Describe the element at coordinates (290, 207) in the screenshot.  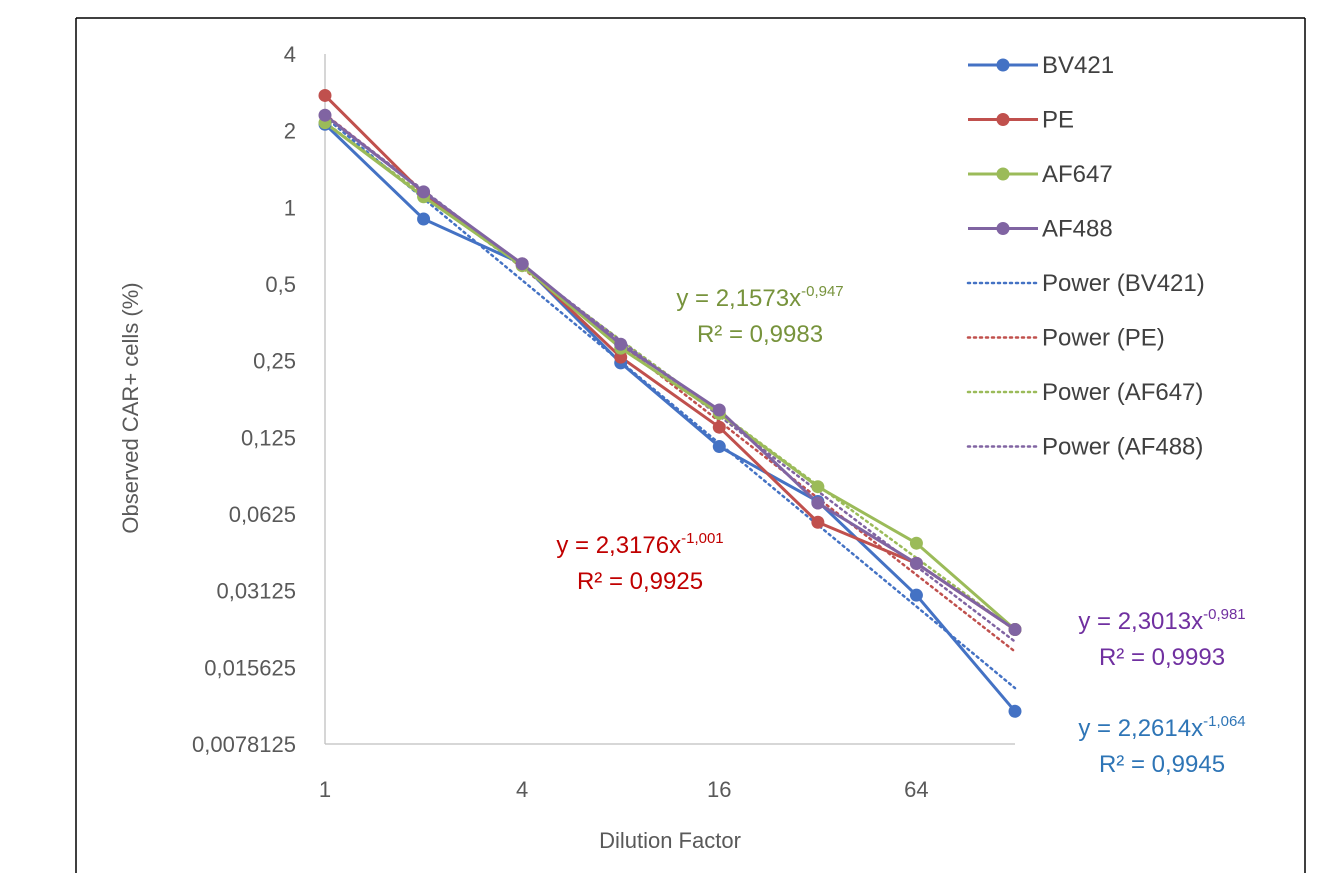
I see `y-tick-label: 1` at that location.